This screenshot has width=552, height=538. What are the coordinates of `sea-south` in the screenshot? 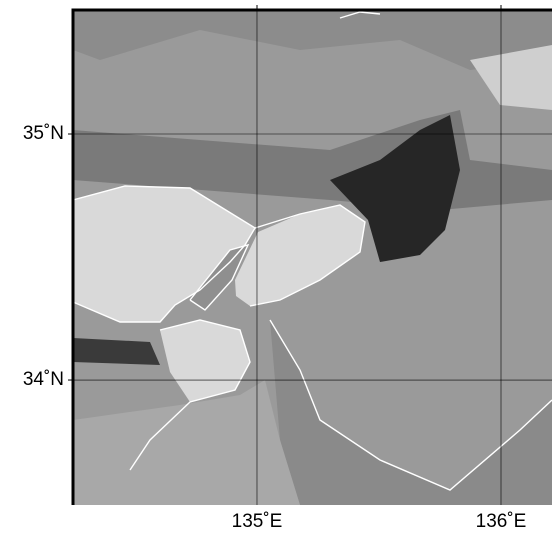 It's located at (186, 442).